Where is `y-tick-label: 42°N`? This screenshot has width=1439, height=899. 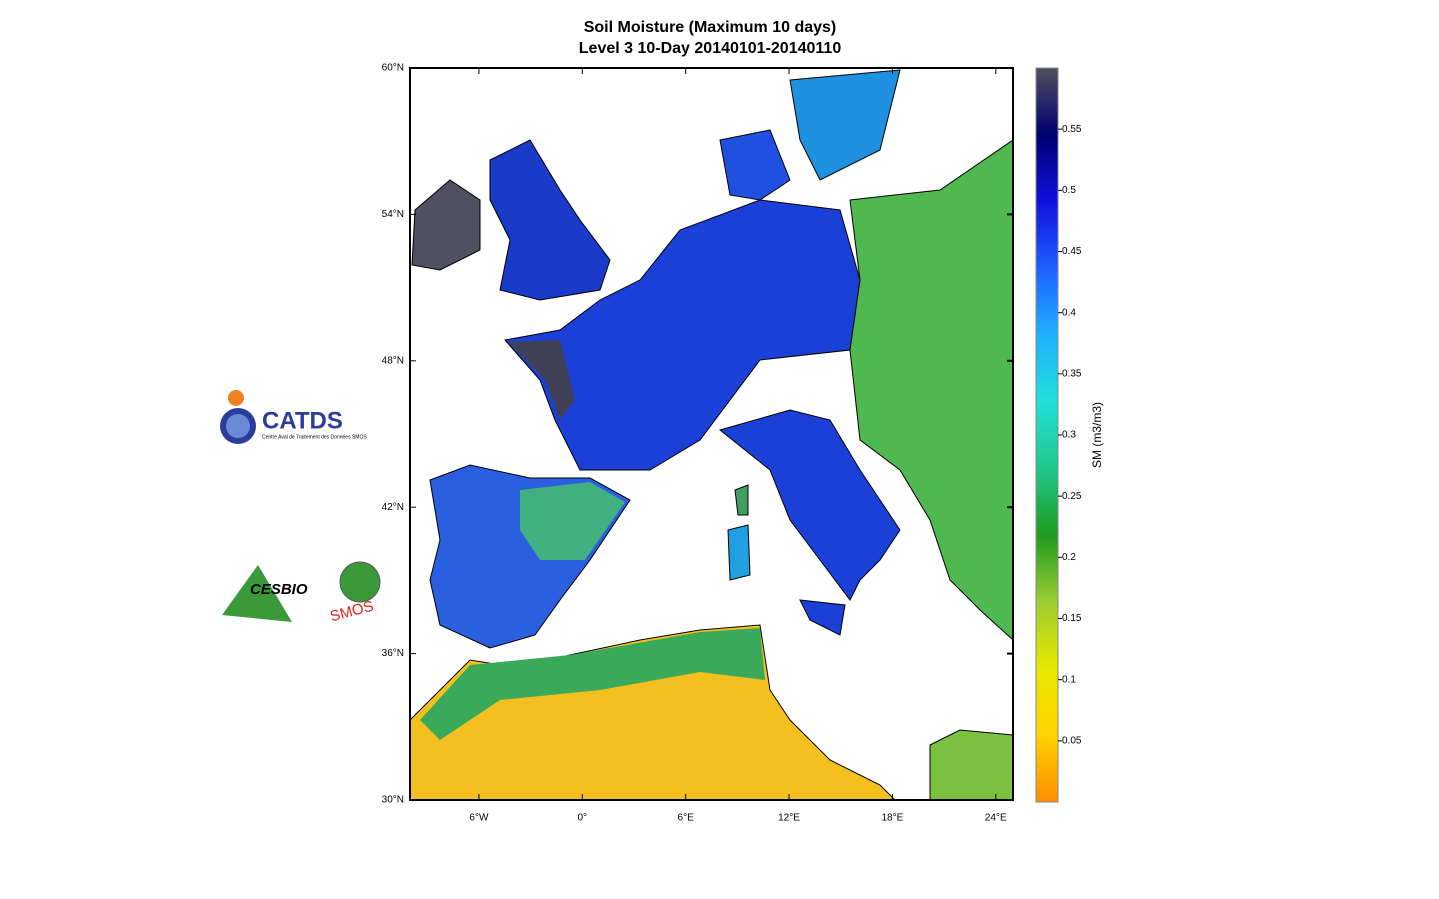
y-tick-label: 42°N is located at coordinates (393, 507).